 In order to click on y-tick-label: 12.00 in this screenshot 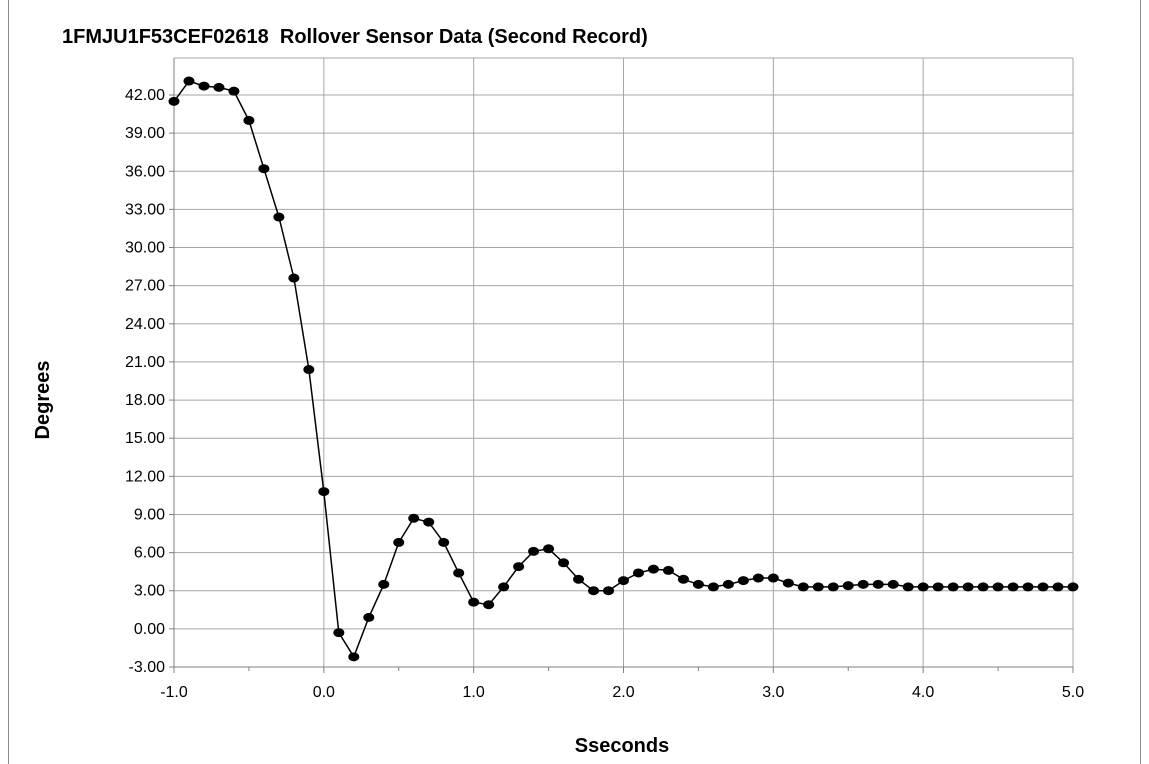, I will do `click(145, 476)`.